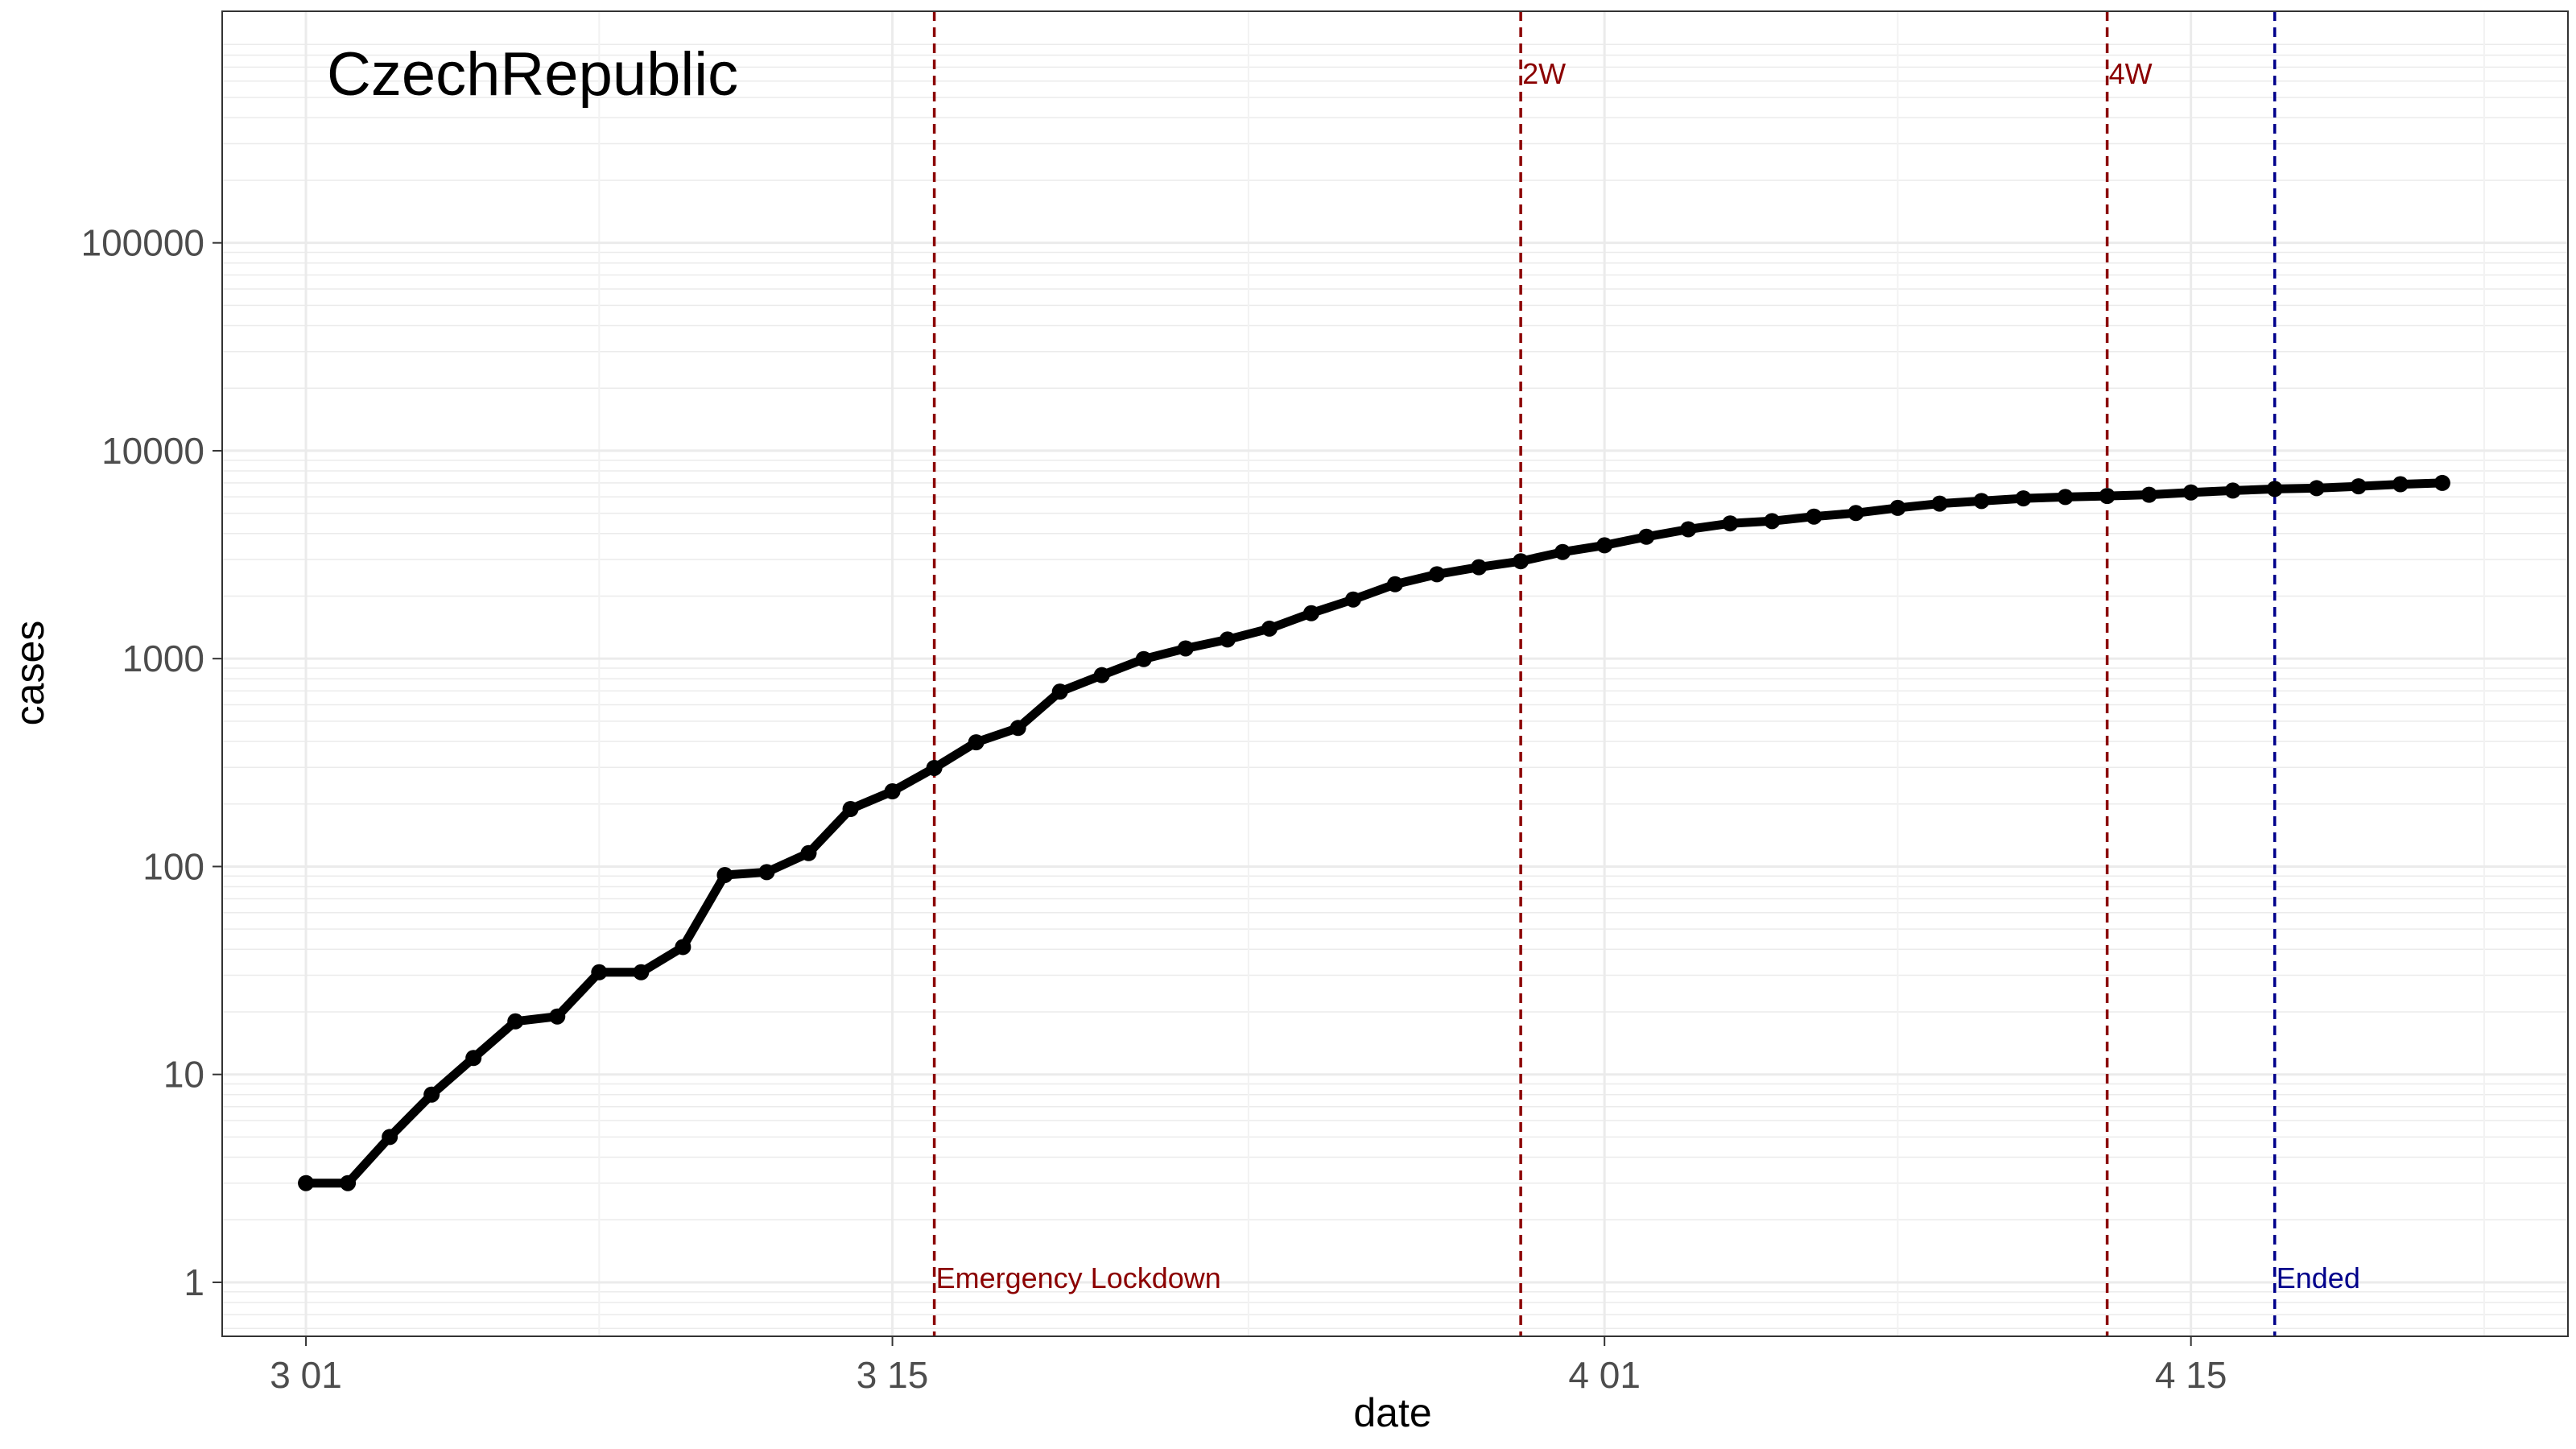 Image resolution: width=2576 pixels, height=1449 pixels. What do you see at coordinates (152, 451) in the screenshot?
I see `y-tick-label: 10000` at bounding box center [152, 451].